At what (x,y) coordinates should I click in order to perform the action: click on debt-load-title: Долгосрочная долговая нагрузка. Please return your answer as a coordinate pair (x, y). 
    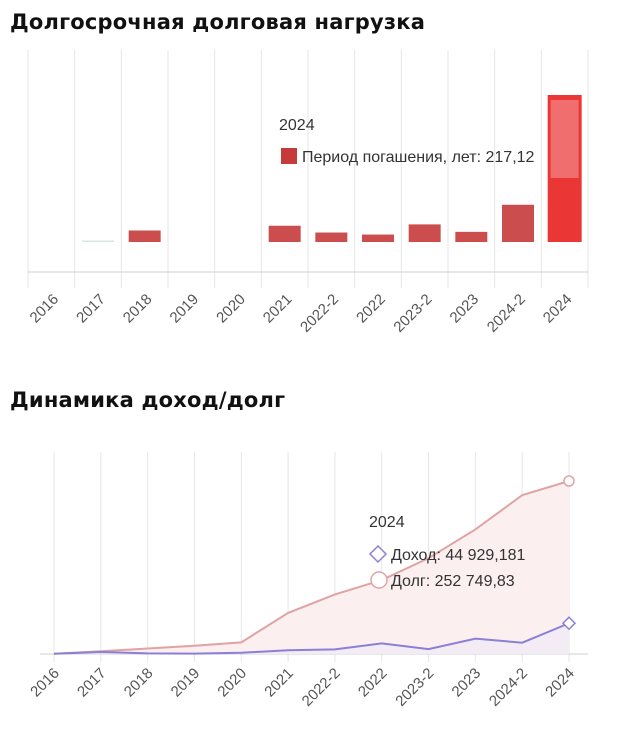
    Looking at the image, I should click on (218, 22).